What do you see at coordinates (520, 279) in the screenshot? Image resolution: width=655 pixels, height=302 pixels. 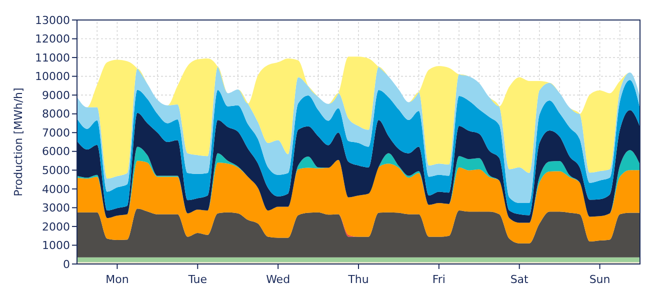 I see `x-tick-label: Sat` at bounding box center [520, 279].